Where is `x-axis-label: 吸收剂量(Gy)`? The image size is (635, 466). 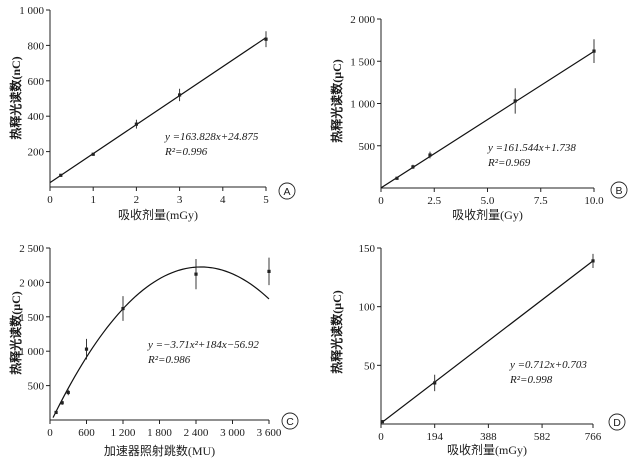 x-axis-label: 吸收剂量(Gy) is located at coordinates (487, 214).